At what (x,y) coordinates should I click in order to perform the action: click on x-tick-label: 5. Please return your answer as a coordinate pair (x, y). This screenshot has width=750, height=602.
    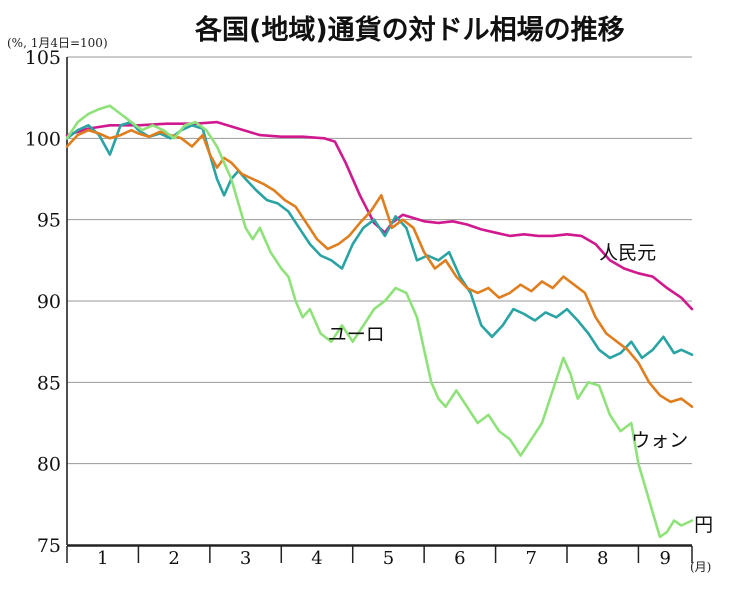
    Looking at the image, I should click on (388, 558).